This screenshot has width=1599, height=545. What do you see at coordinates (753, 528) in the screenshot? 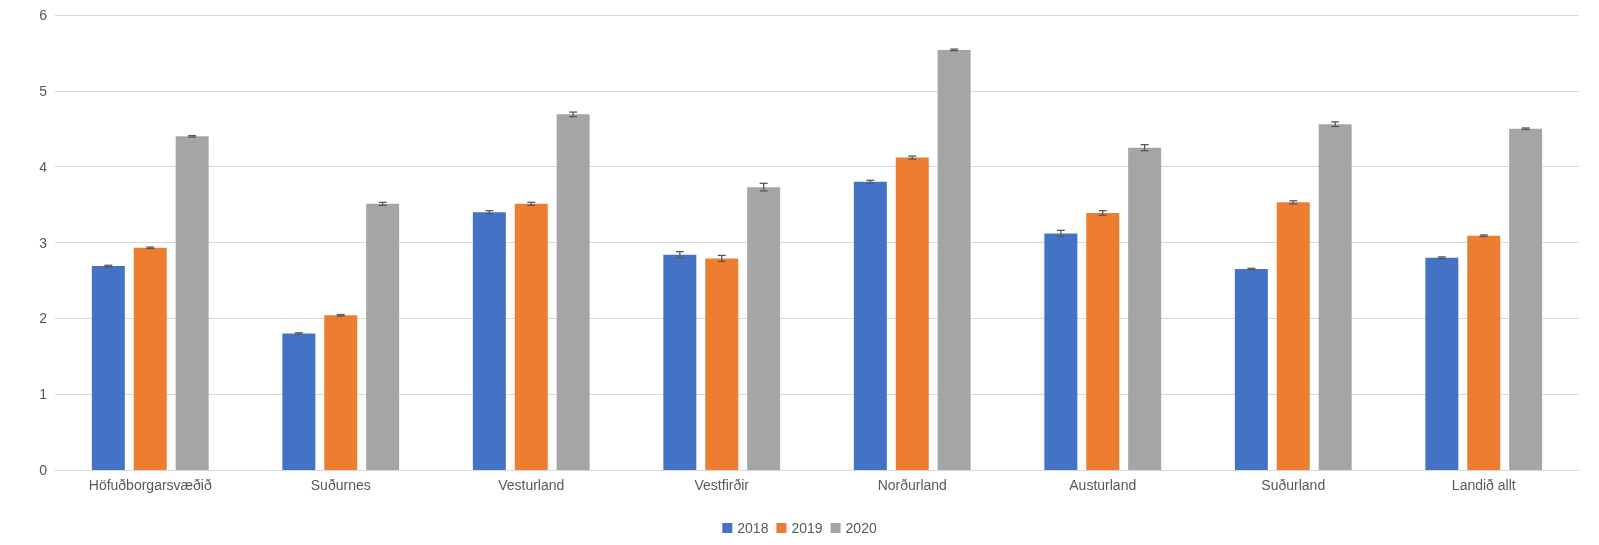
I see `legend-label: 2018` at bounding box center [753, 528].